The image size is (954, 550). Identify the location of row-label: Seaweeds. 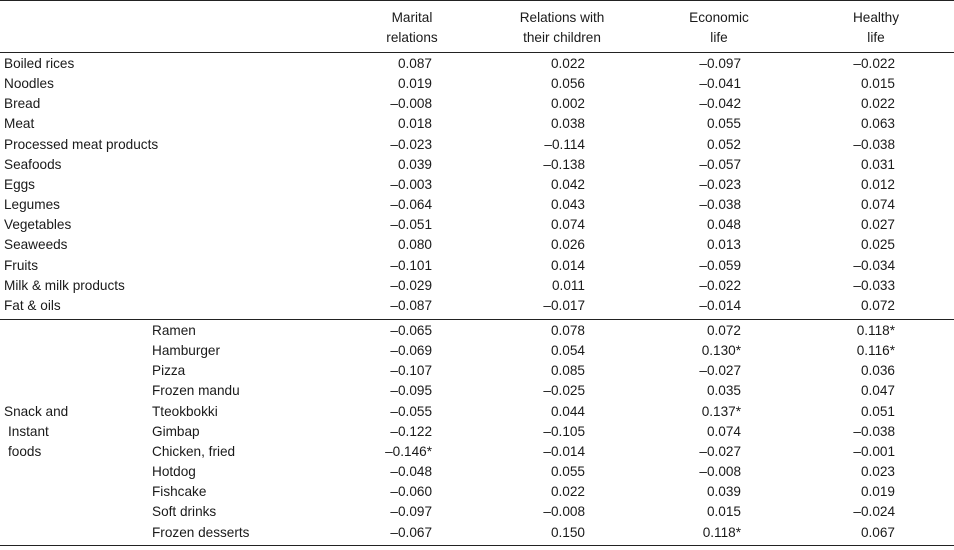
(36, 245).